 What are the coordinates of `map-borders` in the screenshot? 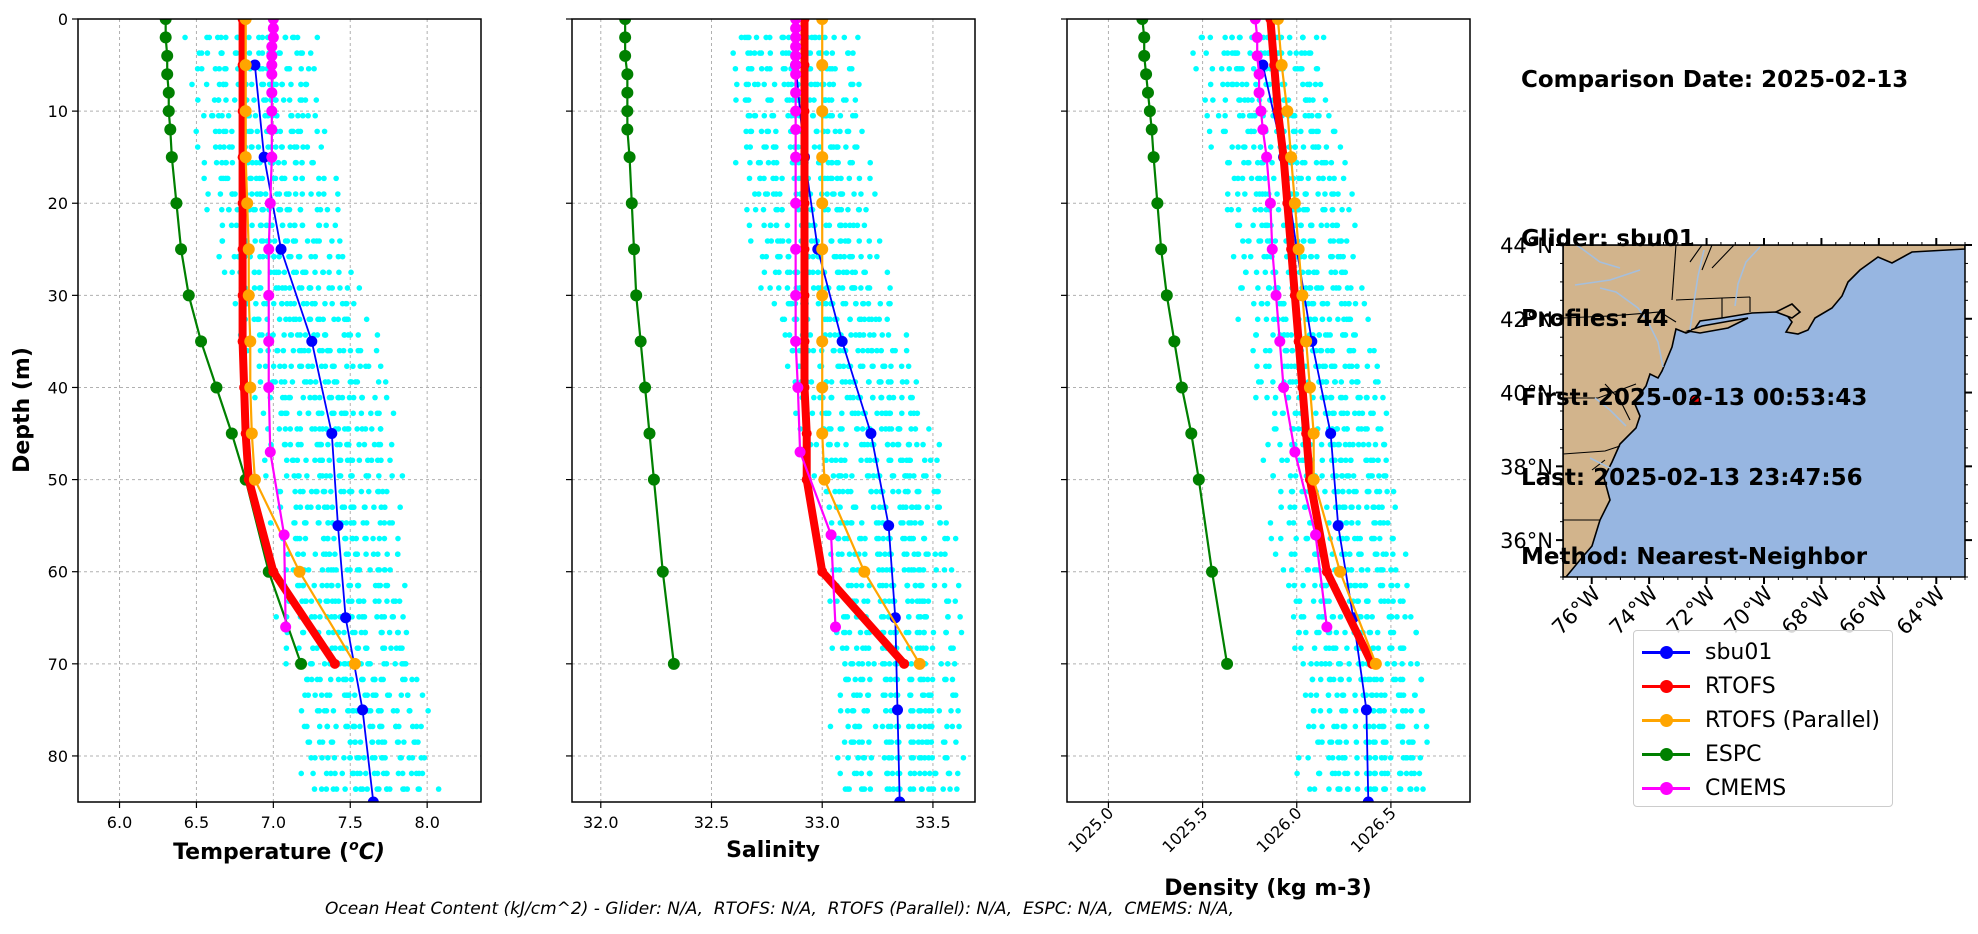 It's located at (1657, 383).